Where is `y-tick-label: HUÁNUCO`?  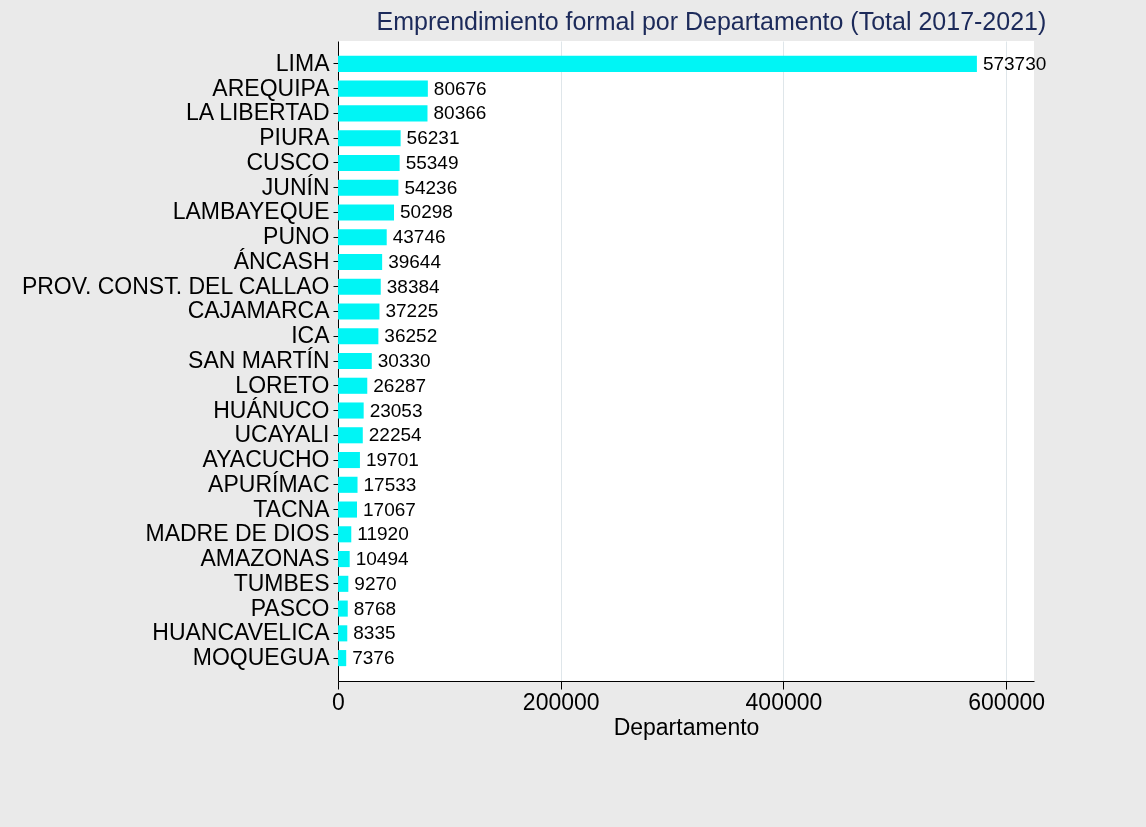
y-tick-label: HUÁNUCO is located at coordinates (271, 409).